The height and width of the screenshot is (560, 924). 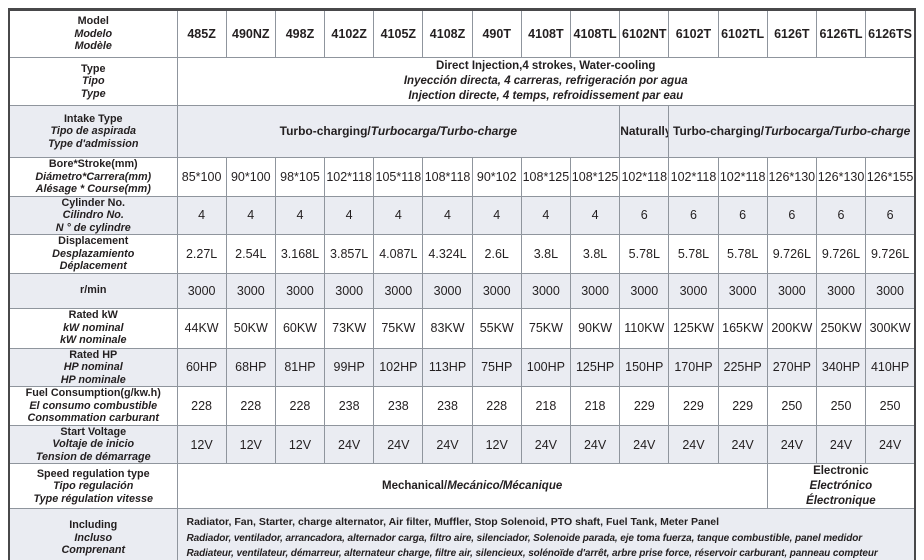 I want to click on value-cell: 200KW, so click(x=791, y=328).